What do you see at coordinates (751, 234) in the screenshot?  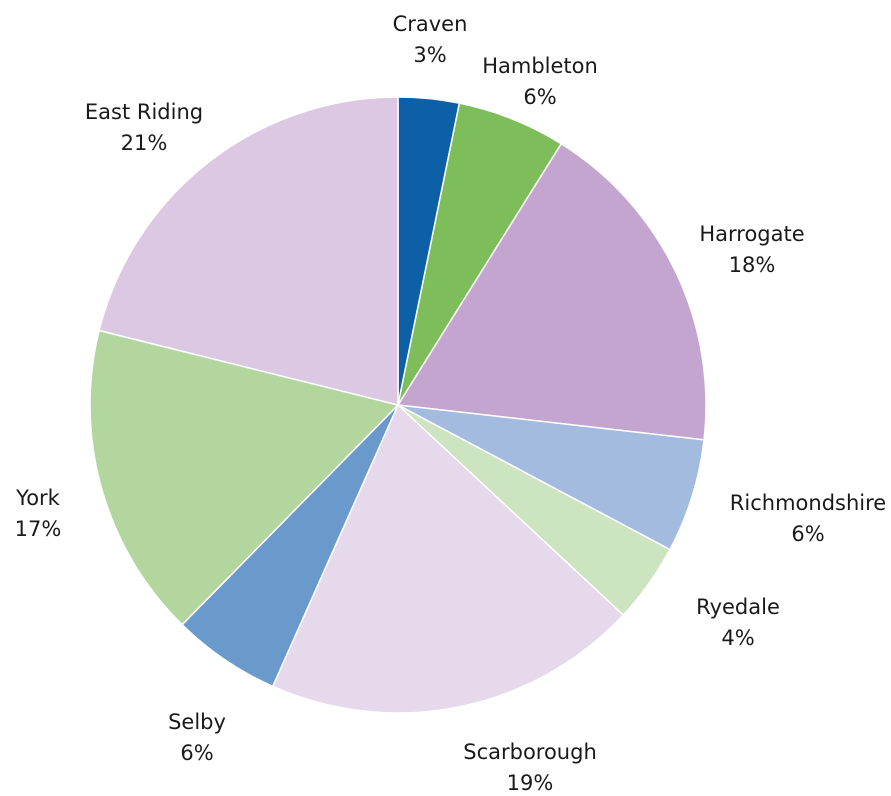 I see `slice-label-harrogate: Harrogate` at bounding box center [751, 234].